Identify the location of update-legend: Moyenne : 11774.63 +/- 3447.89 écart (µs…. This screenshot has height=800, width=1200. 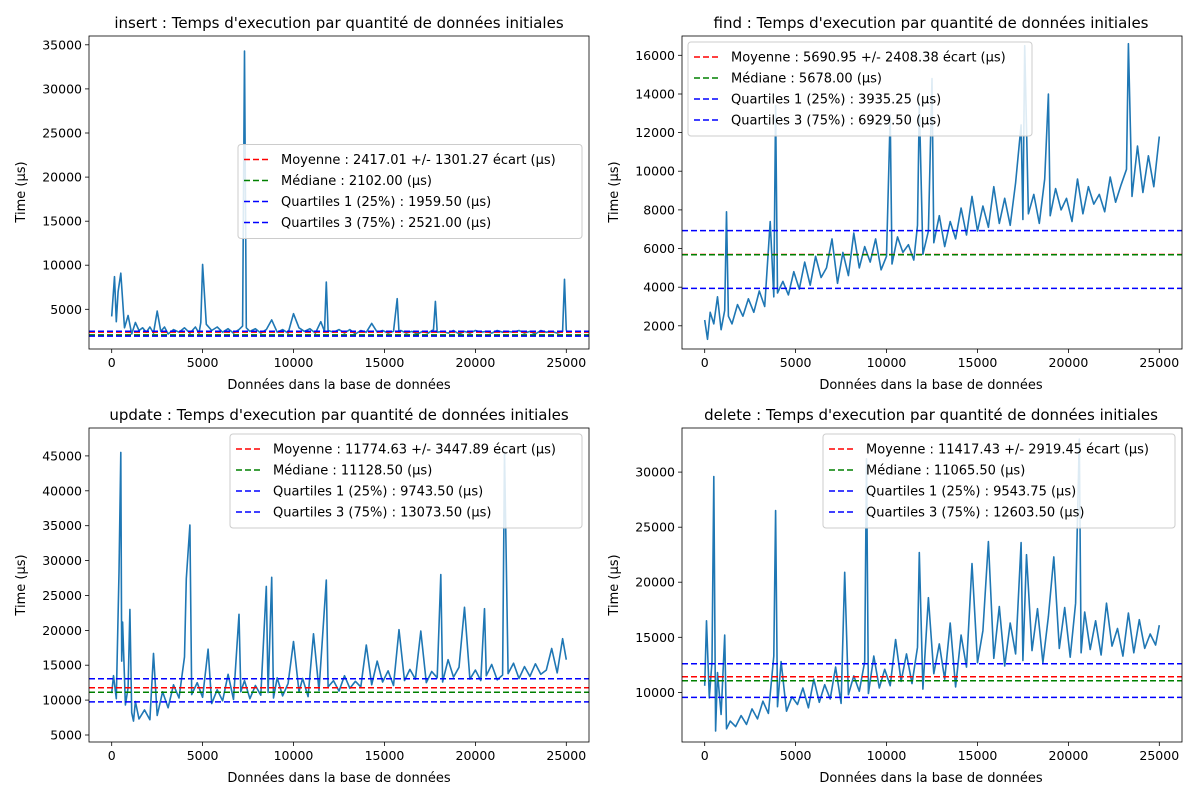
(406, 481).